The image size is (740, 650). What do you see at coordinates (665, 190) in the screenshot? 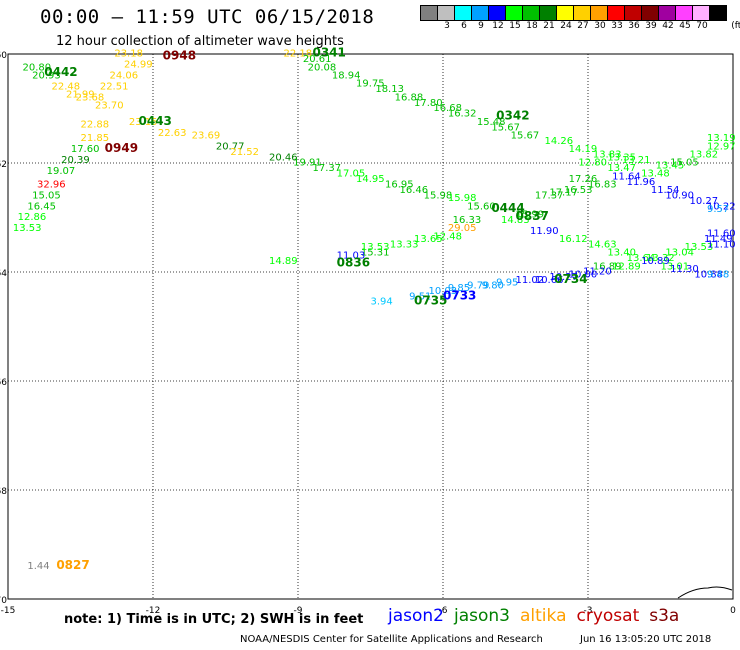
I see `wave-height-value: 11.54` at bounding box center [665, 190].